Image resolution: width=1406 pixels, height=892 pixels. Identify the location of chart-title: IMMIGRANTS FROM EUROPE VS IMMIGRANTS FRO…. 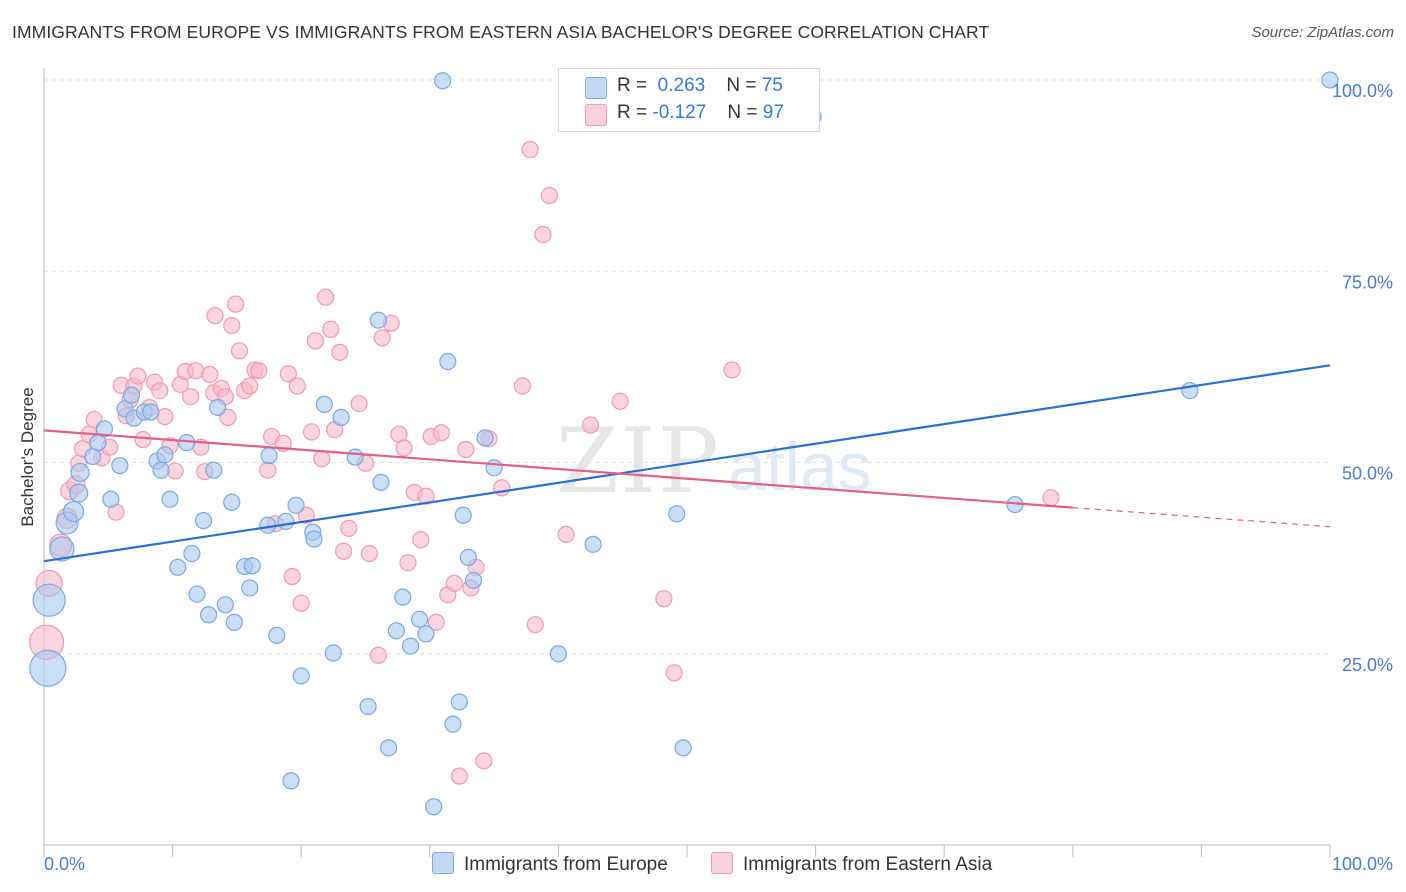
(501, 32).